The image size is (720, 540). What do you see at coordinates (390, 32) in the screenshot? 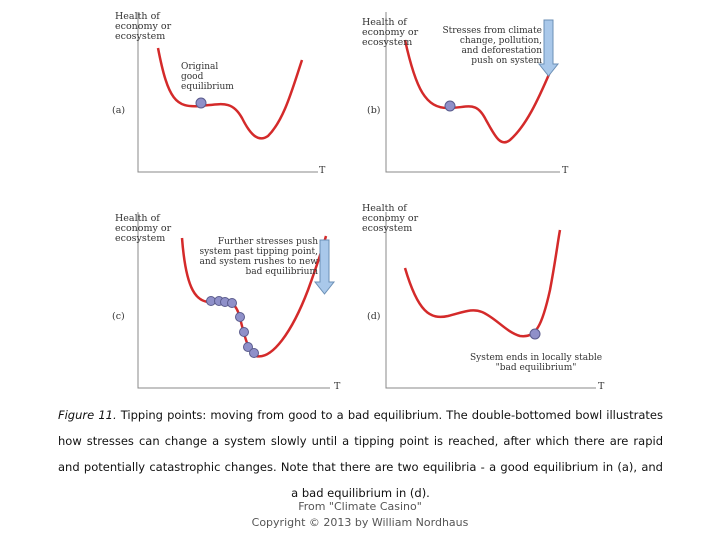
I see `panel-b-ylabel: Health of economy or ecosystem` at bounding box center [390, 32].